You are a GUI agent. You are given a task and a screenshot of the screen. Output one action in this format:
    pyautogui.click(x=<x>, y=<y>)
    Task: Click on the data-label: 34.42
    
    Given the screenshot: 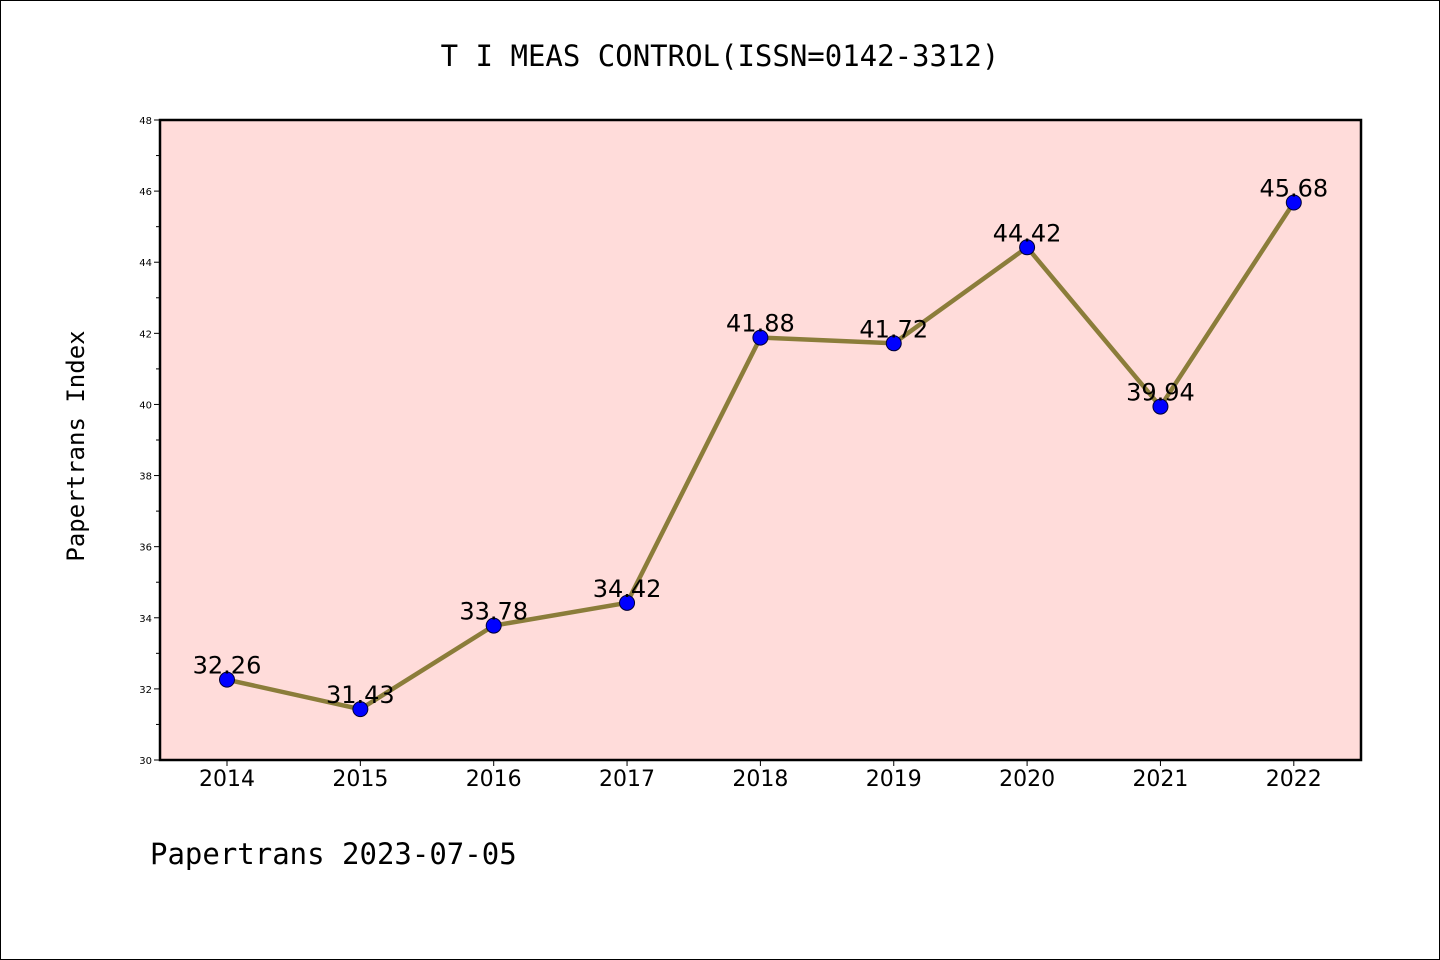 What is the action you would take?
    pyautogui.click(x=627, y=589)
    